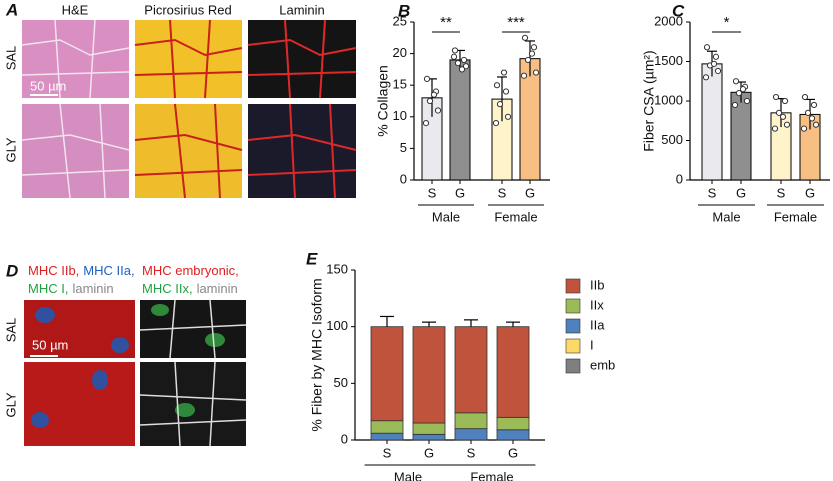  Describe the element at coordinates (50, 344) in the screenshot. I see `scale-label: 50 µm` at that location.